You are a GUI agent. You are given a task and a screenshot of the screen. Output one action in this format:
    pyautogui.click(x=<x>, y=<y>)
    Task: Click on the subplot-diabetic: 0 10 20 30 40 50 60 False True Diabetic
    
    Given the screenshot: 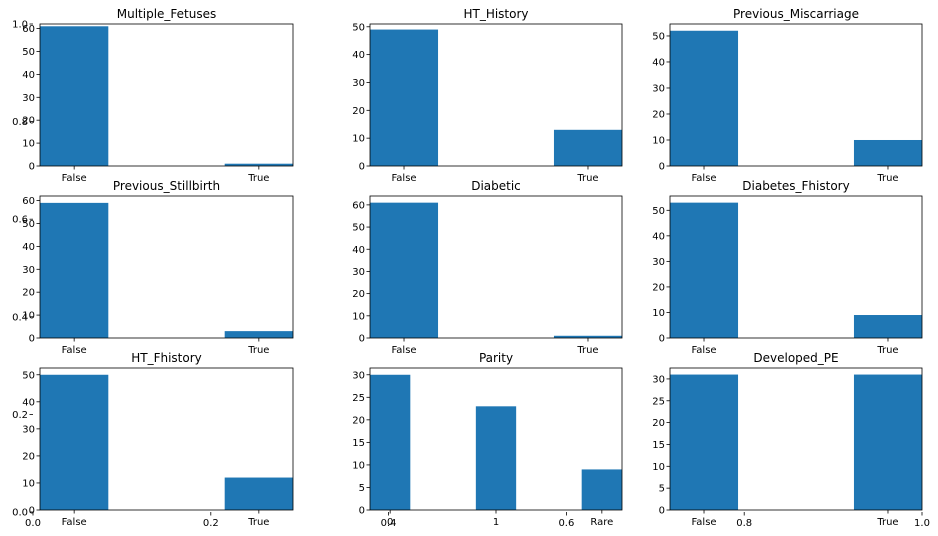 What is the action you would take?
    pyautogui.click(x=487, y=267)
    